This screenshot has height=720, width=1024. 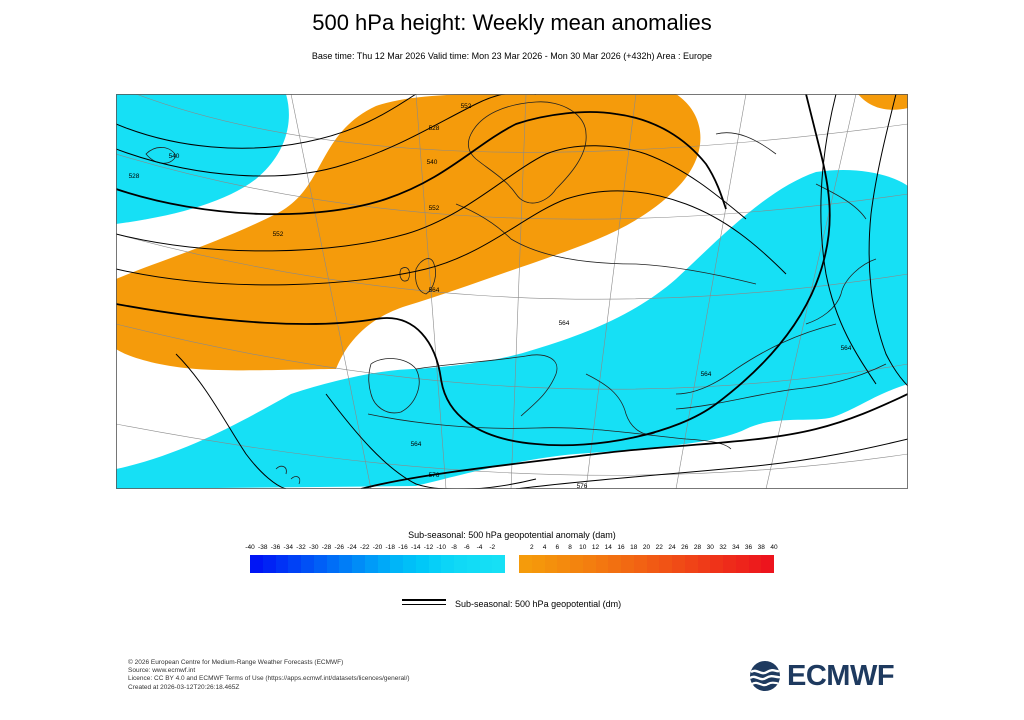 What do you see at coordinates (403, 547) in the screenshot?
I see `colorbar-tick-label: -16` at bounding box center [403, 547].